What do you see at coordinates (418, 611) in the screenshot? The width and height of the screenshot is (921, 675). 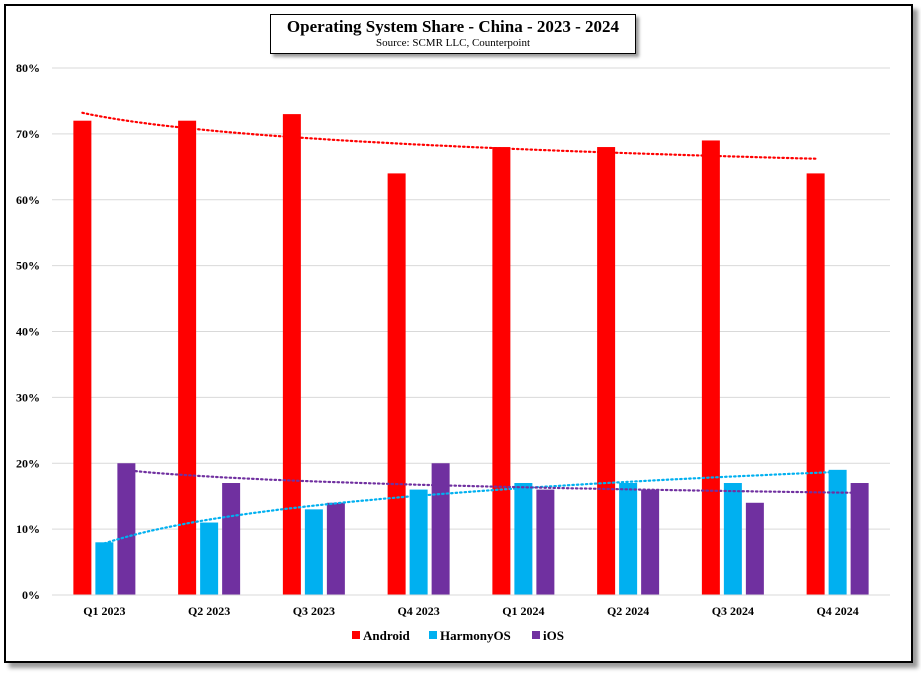 I see `x-tick-label: Q4 2023` at bounding box center [418, 611].